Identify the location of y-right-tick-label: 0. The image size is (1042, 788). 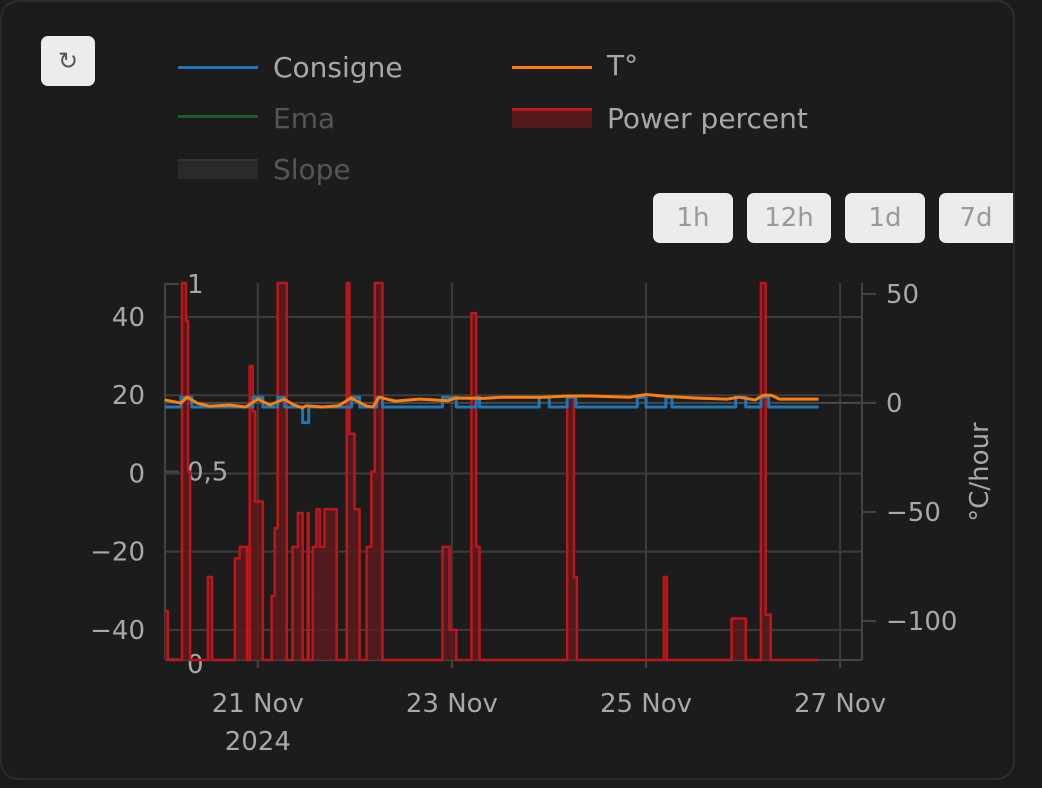
(894, 404).